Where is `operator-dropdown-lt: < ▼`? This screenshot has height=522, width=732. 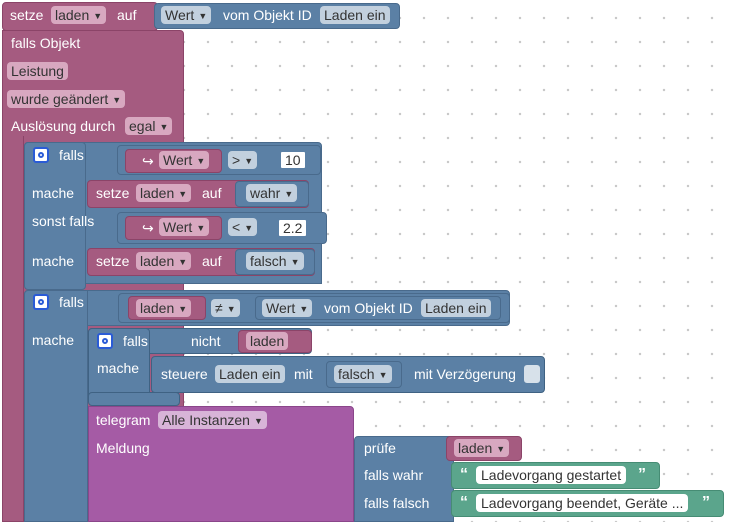 operator-dropdown-lt: < ▼ is located at coordinates (243, 227).